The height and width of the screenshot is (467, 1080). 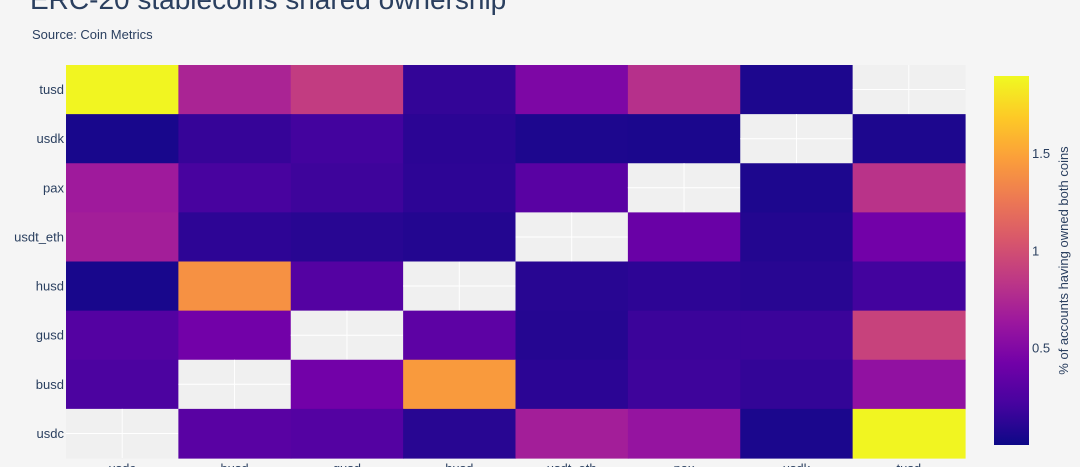 What do you see at coordinates (51, 138) in the screenshot?
I see `y-tick-label: usdk` at bounding box center [51, 138].